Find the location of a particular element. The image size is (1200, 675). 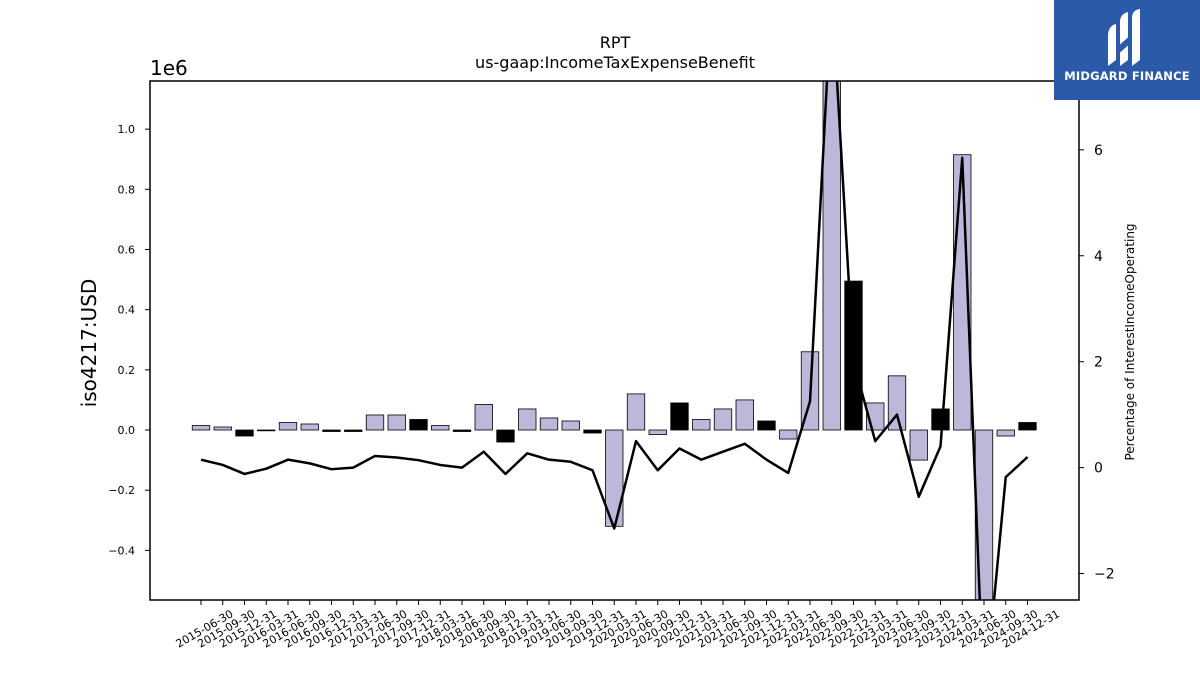

y2-tick-label: 2 is located at coordinates (1098, 363).